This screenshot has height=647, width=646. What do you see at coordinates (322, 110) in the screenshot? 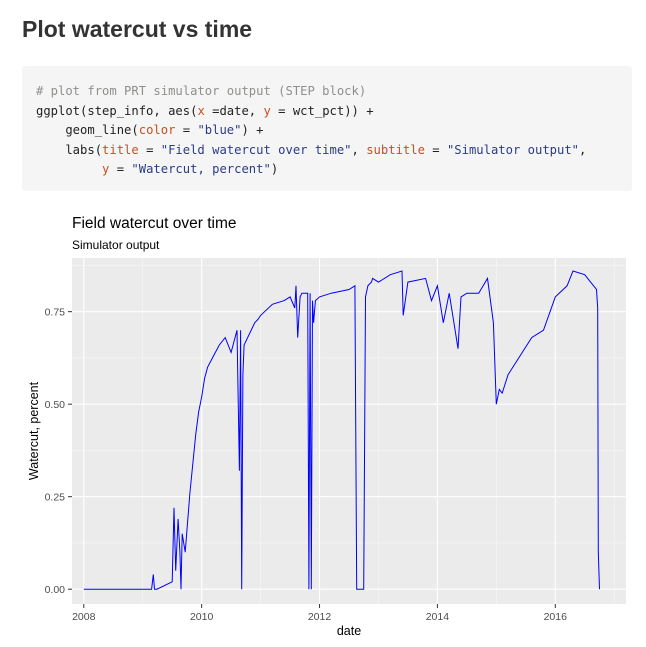
I see `code-token: = wct_pct)) +` at bounding box center [322, 110].